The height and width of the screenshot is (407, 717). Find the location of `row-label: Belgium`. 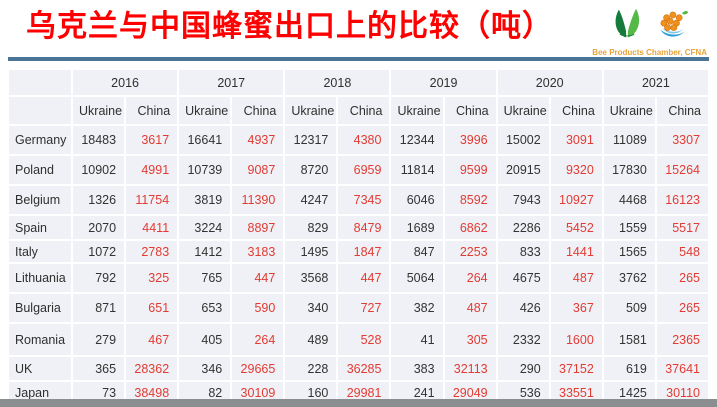

row-label: Belgium is located at coordinates (40, 200).